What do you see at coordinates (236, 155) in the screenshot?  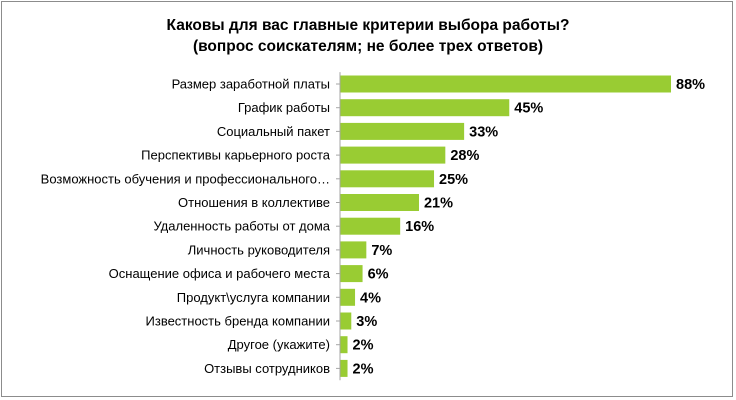 I see `category-label: Перспективы карьерного роста` at bounding box center [236, 155].